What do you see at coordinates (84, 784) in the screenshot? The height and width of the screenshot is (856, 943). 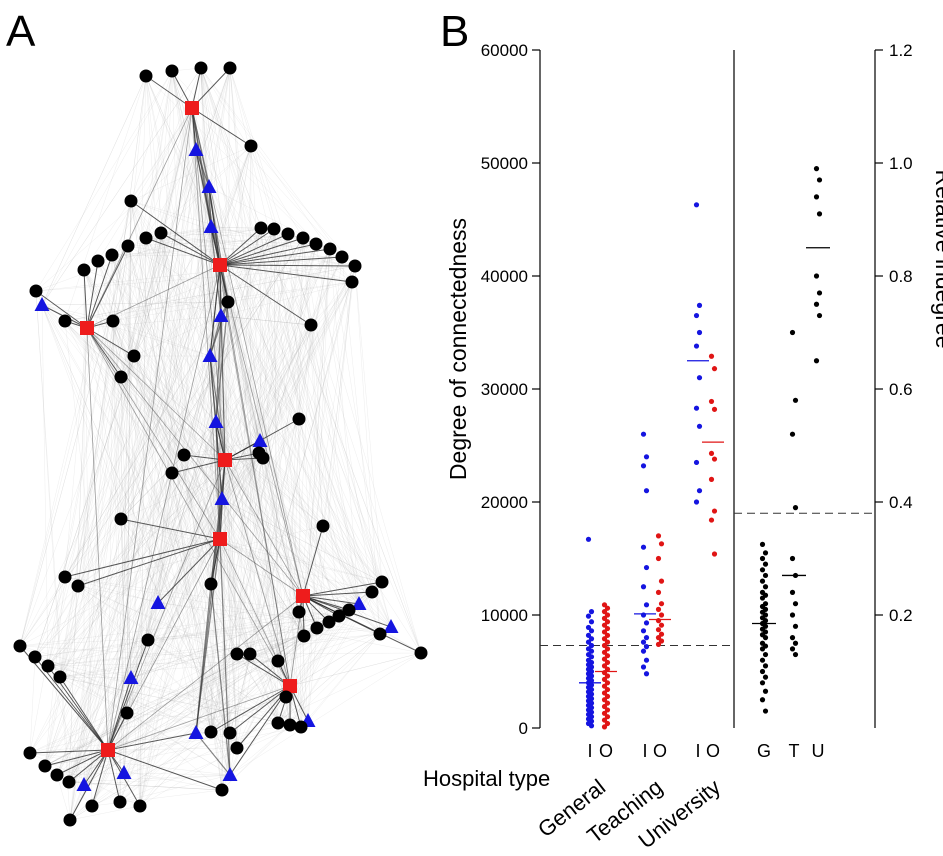 I see `network-node-triangle` at bounding box center [84, 784].